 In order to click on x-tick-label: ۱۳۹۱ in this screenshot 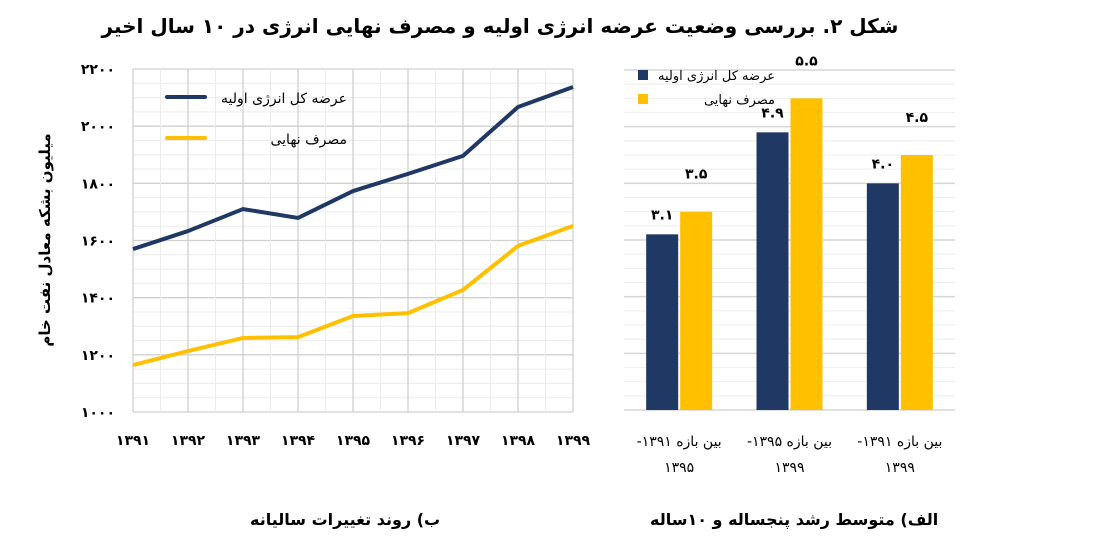, I will do `click(133, 441)`.